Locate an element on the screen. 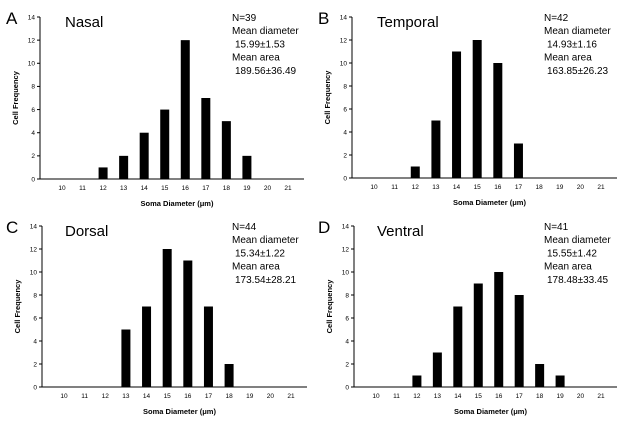 This screenshot has height=424, width=627. stat-line: 178.48±33.45 is located at coordinates (578, 280).